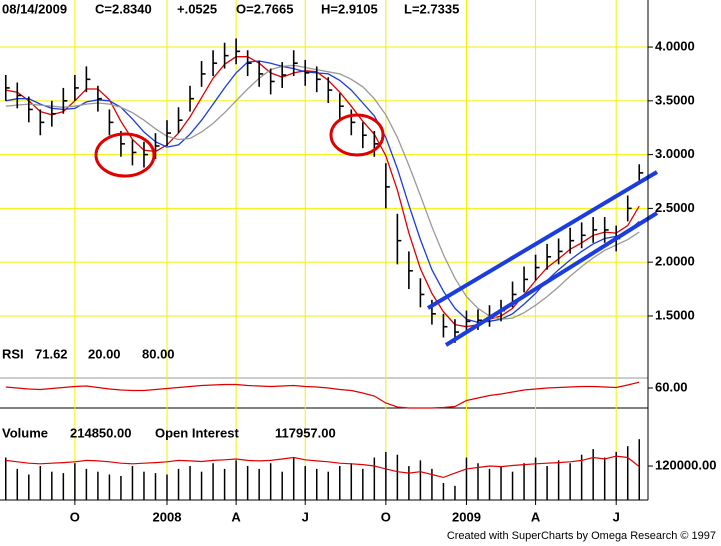 Image resolution: width=721 pixels, height=546 pixels. I want to click on header-text: +.0525, so click(197, 8).